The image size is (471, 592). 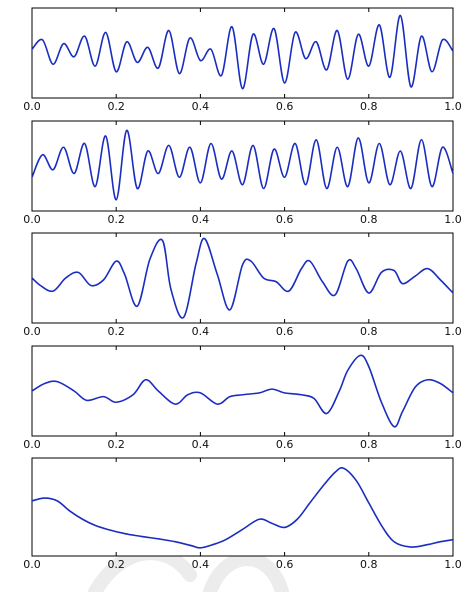 What do you see at coordinates (32, 106) in the screenshot?
I see `x-tick-label-1-1: 0.0` at bounding box center [32, 106].